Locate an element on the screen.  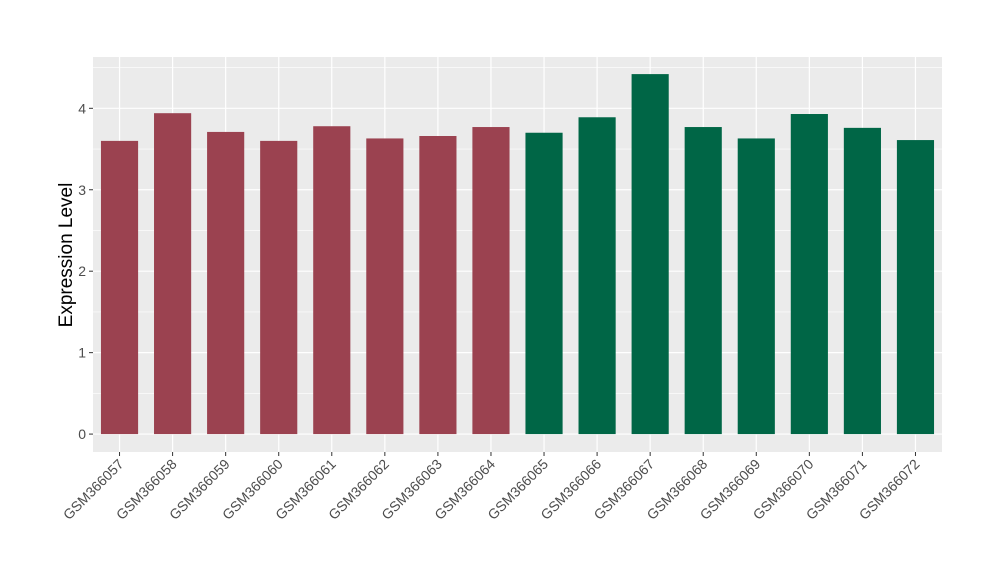
bar-GSM366062 is located at coordinates (385, 286).